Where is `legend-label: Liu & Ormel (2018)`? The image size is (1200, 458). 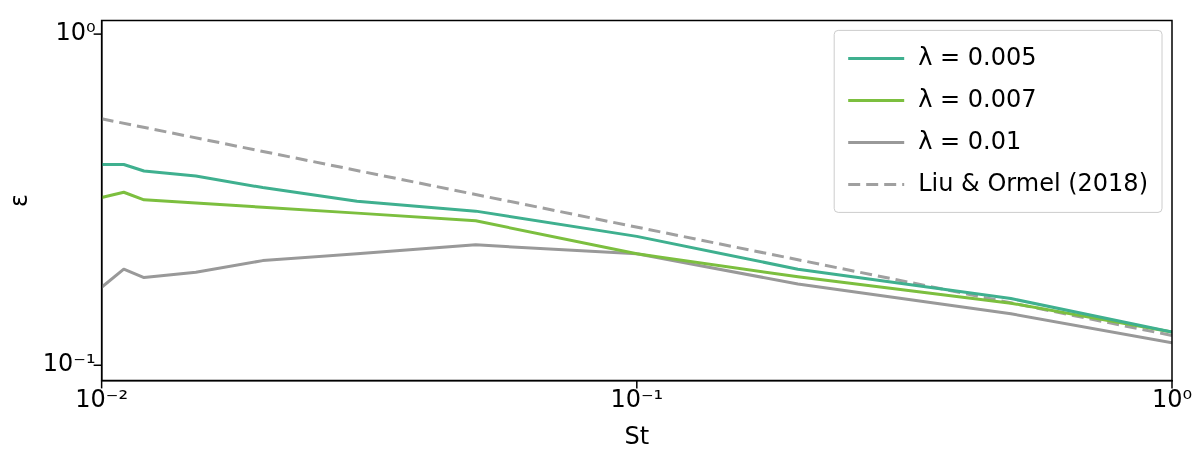
legend-label: Liu & Ormel (2018) is located at coordinates (1033, 182).